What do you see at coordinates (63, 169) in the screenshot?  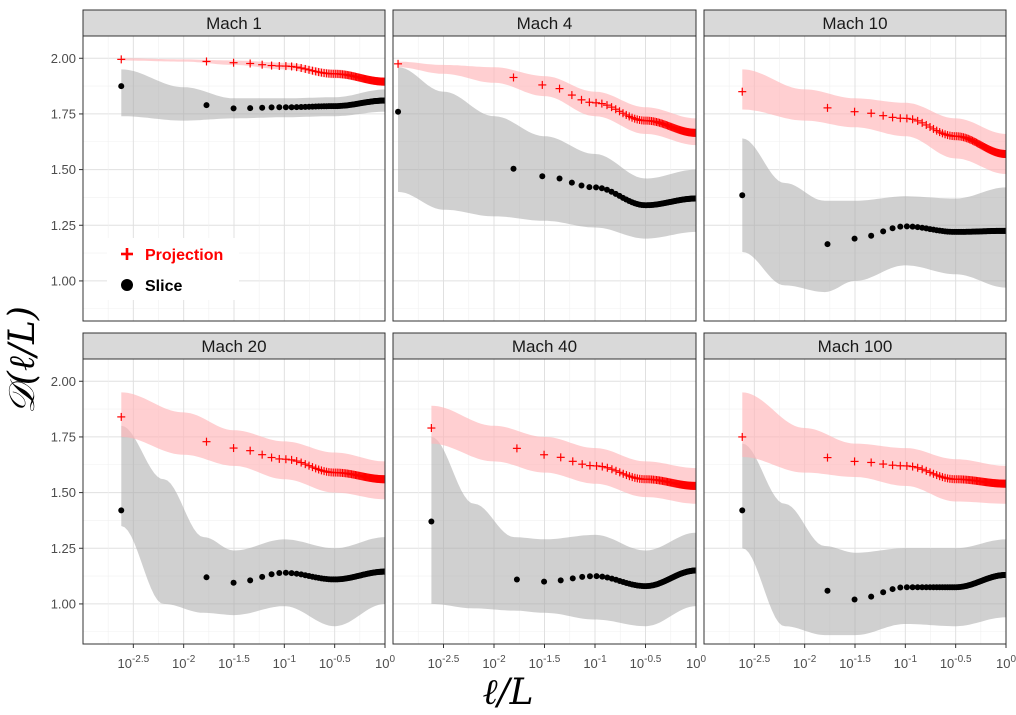 I see `y-tick-label: 1.50` at bounding box center [63, 169].